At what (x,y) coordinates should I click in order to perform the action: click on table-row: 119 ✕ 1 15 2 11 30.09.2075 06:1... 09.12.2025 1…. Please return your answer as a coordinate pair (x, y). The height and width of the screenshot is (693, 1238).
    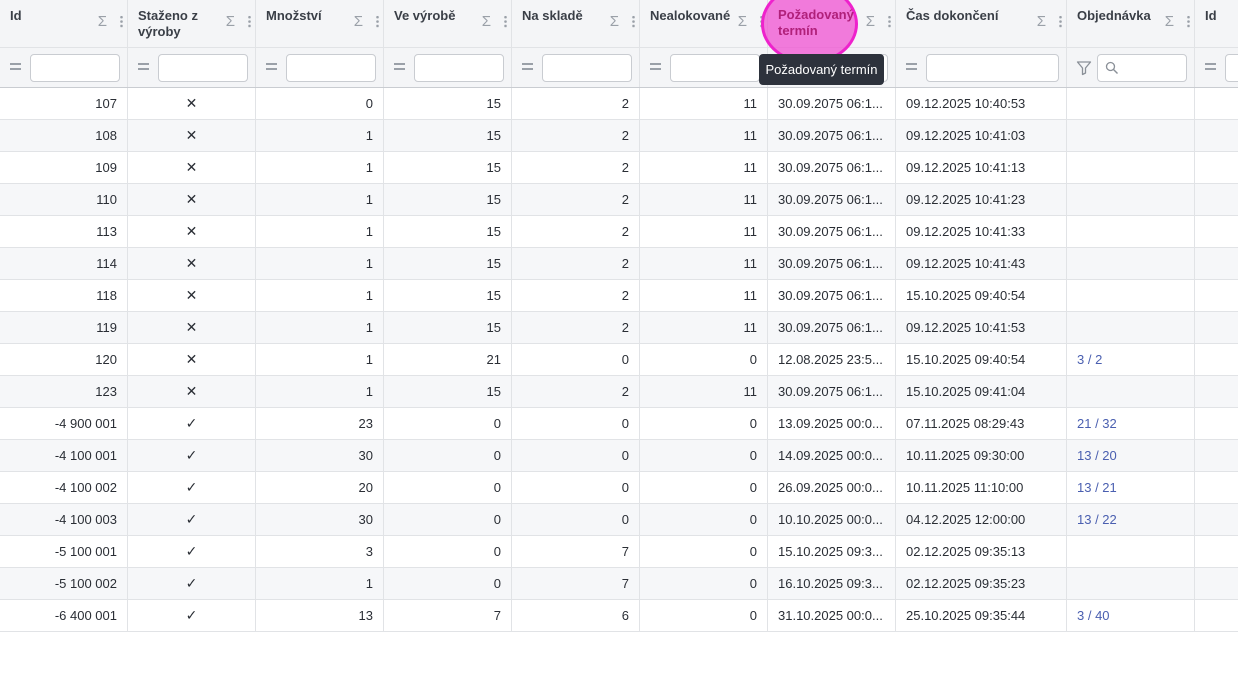
    Looking at the image, I should click on (619, 328).